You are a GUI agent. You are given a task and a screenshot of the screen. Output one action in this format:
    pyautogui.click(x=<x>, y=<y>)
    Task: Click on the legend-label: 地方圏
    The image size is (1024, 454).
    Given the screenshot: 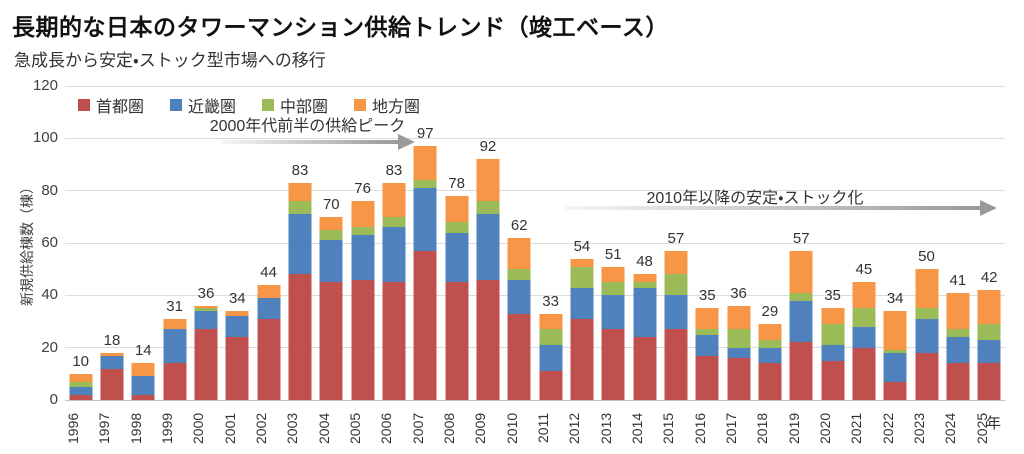 What is the action you would take?
    pyautogui.click(x=396, y=107)
    